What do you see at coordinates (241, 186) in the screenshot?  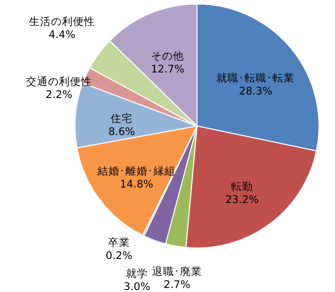 I see `slice-label: 転勤` at bounding box center [241, 186].